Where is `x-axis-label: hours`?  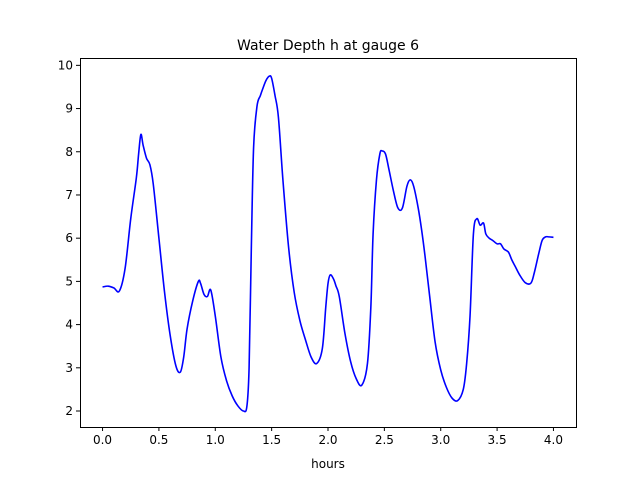 x-axis-label: hours is located at coordinates (328, 464).